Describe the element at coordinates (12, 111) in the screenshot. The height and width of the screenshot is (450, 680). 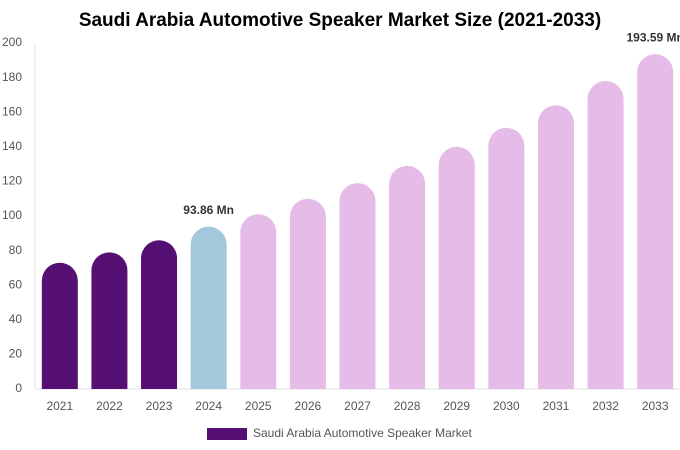
I see `y-tick-label: 160` at that location.